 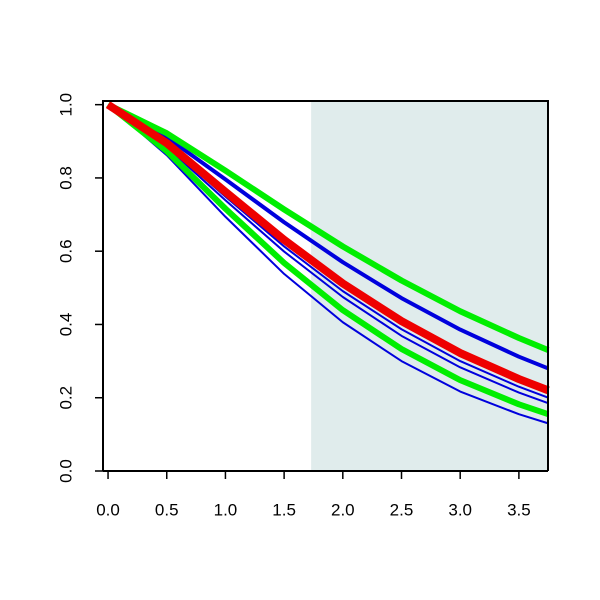 What do you see at coordinates (65, 105) in the screenshot?
I see `y-tick-label: 1.0` at bounding box center [65, 105].